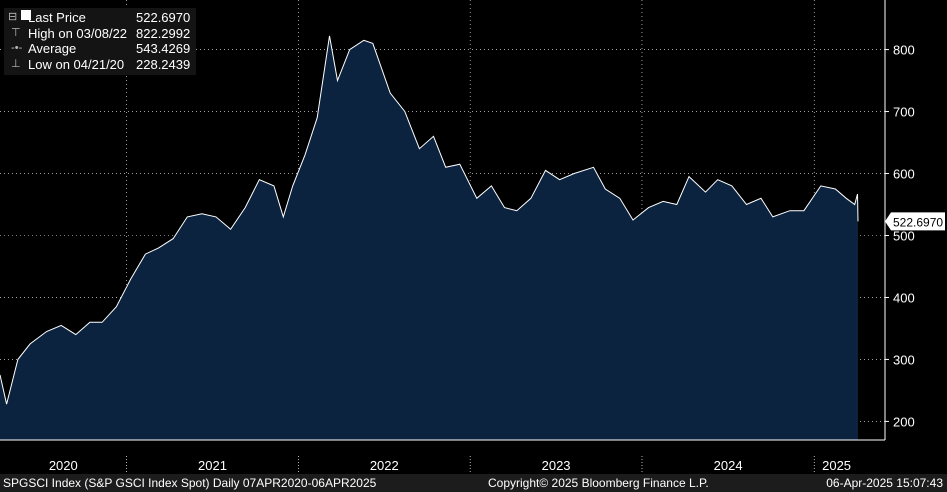 This screenshot has height=492, width=947. What do you see at coordinates (163, 33) in the screenshot?
I see `legend-high-value: 822.2992` at bounding box center [163, 33].